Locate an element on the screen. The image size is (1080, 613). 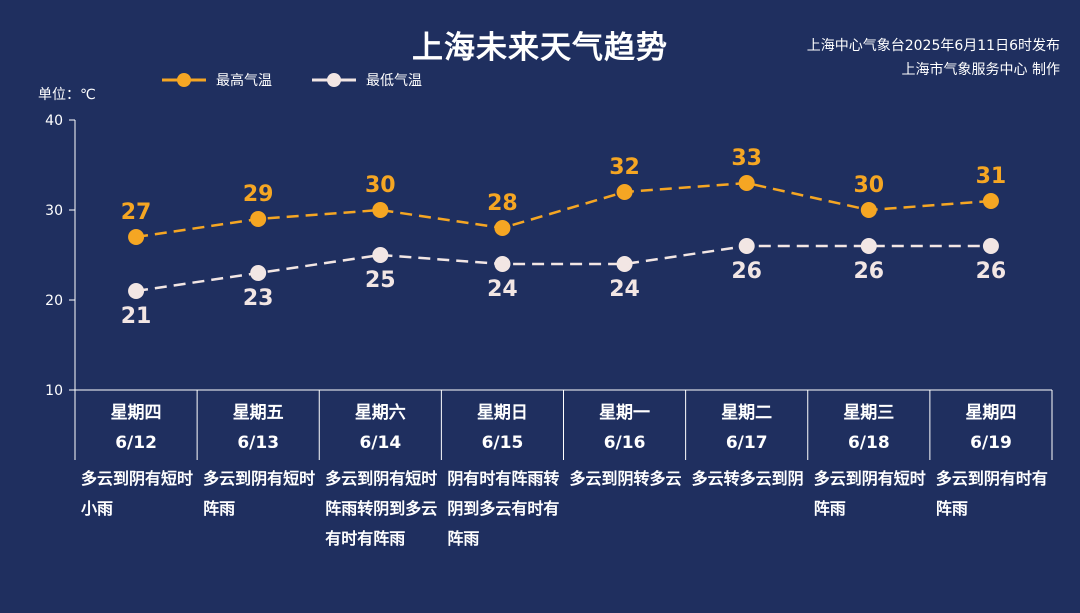
data-label-high: 27 is located at coordinates (136, 212).